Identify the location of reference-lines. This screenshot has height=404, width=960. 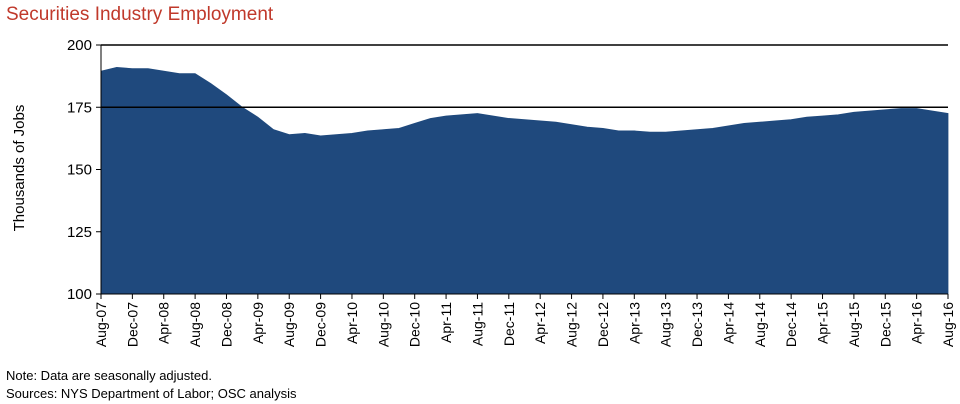
(524, 76).